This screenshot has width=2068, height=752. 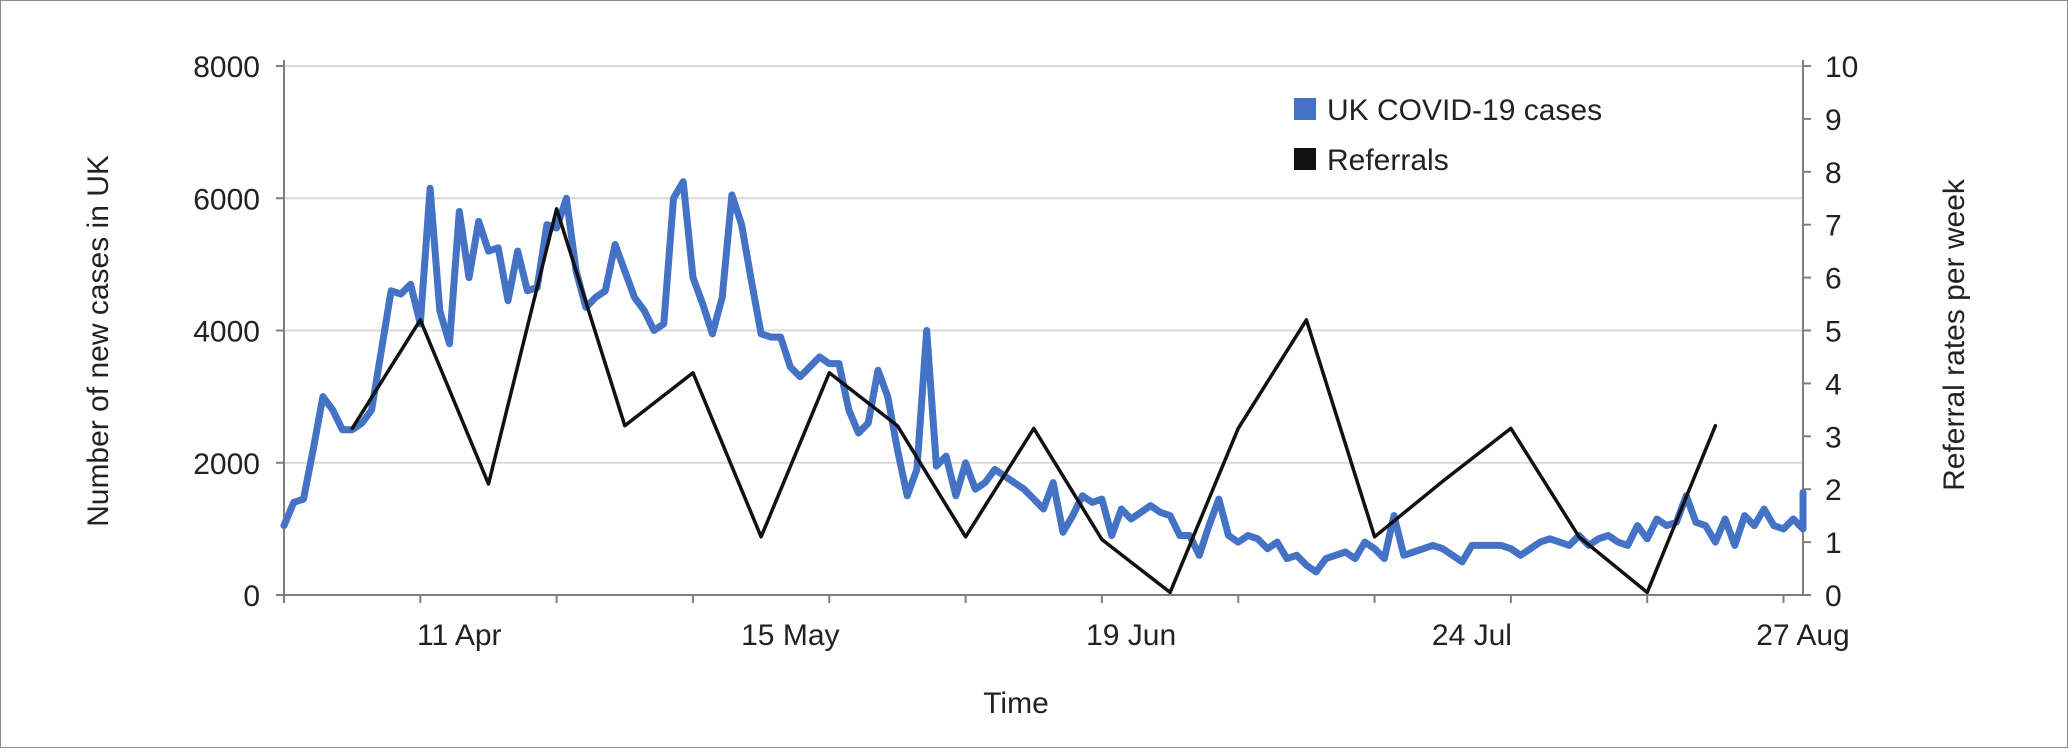 What do you see at coordinates (98, 341) in the screenshot?
I see `left-y-axis-title: Number of new cases in UK` at bounding box center [98, 341].